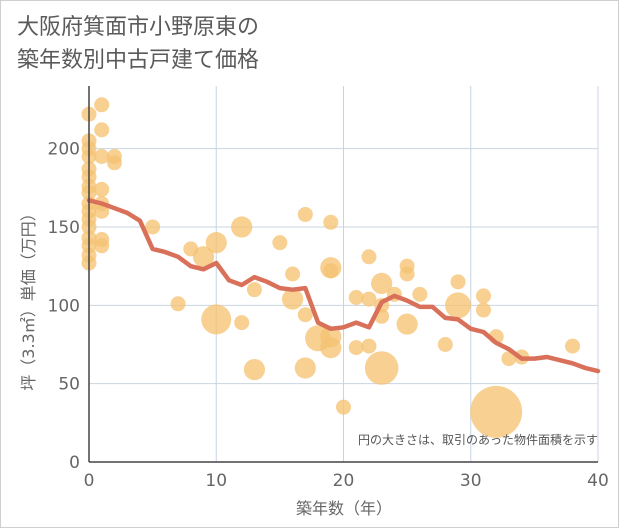  Describe the element at coordinates (344, 508) in the screenshot. I see `x-axis-label: 築年数（年）` at that location.